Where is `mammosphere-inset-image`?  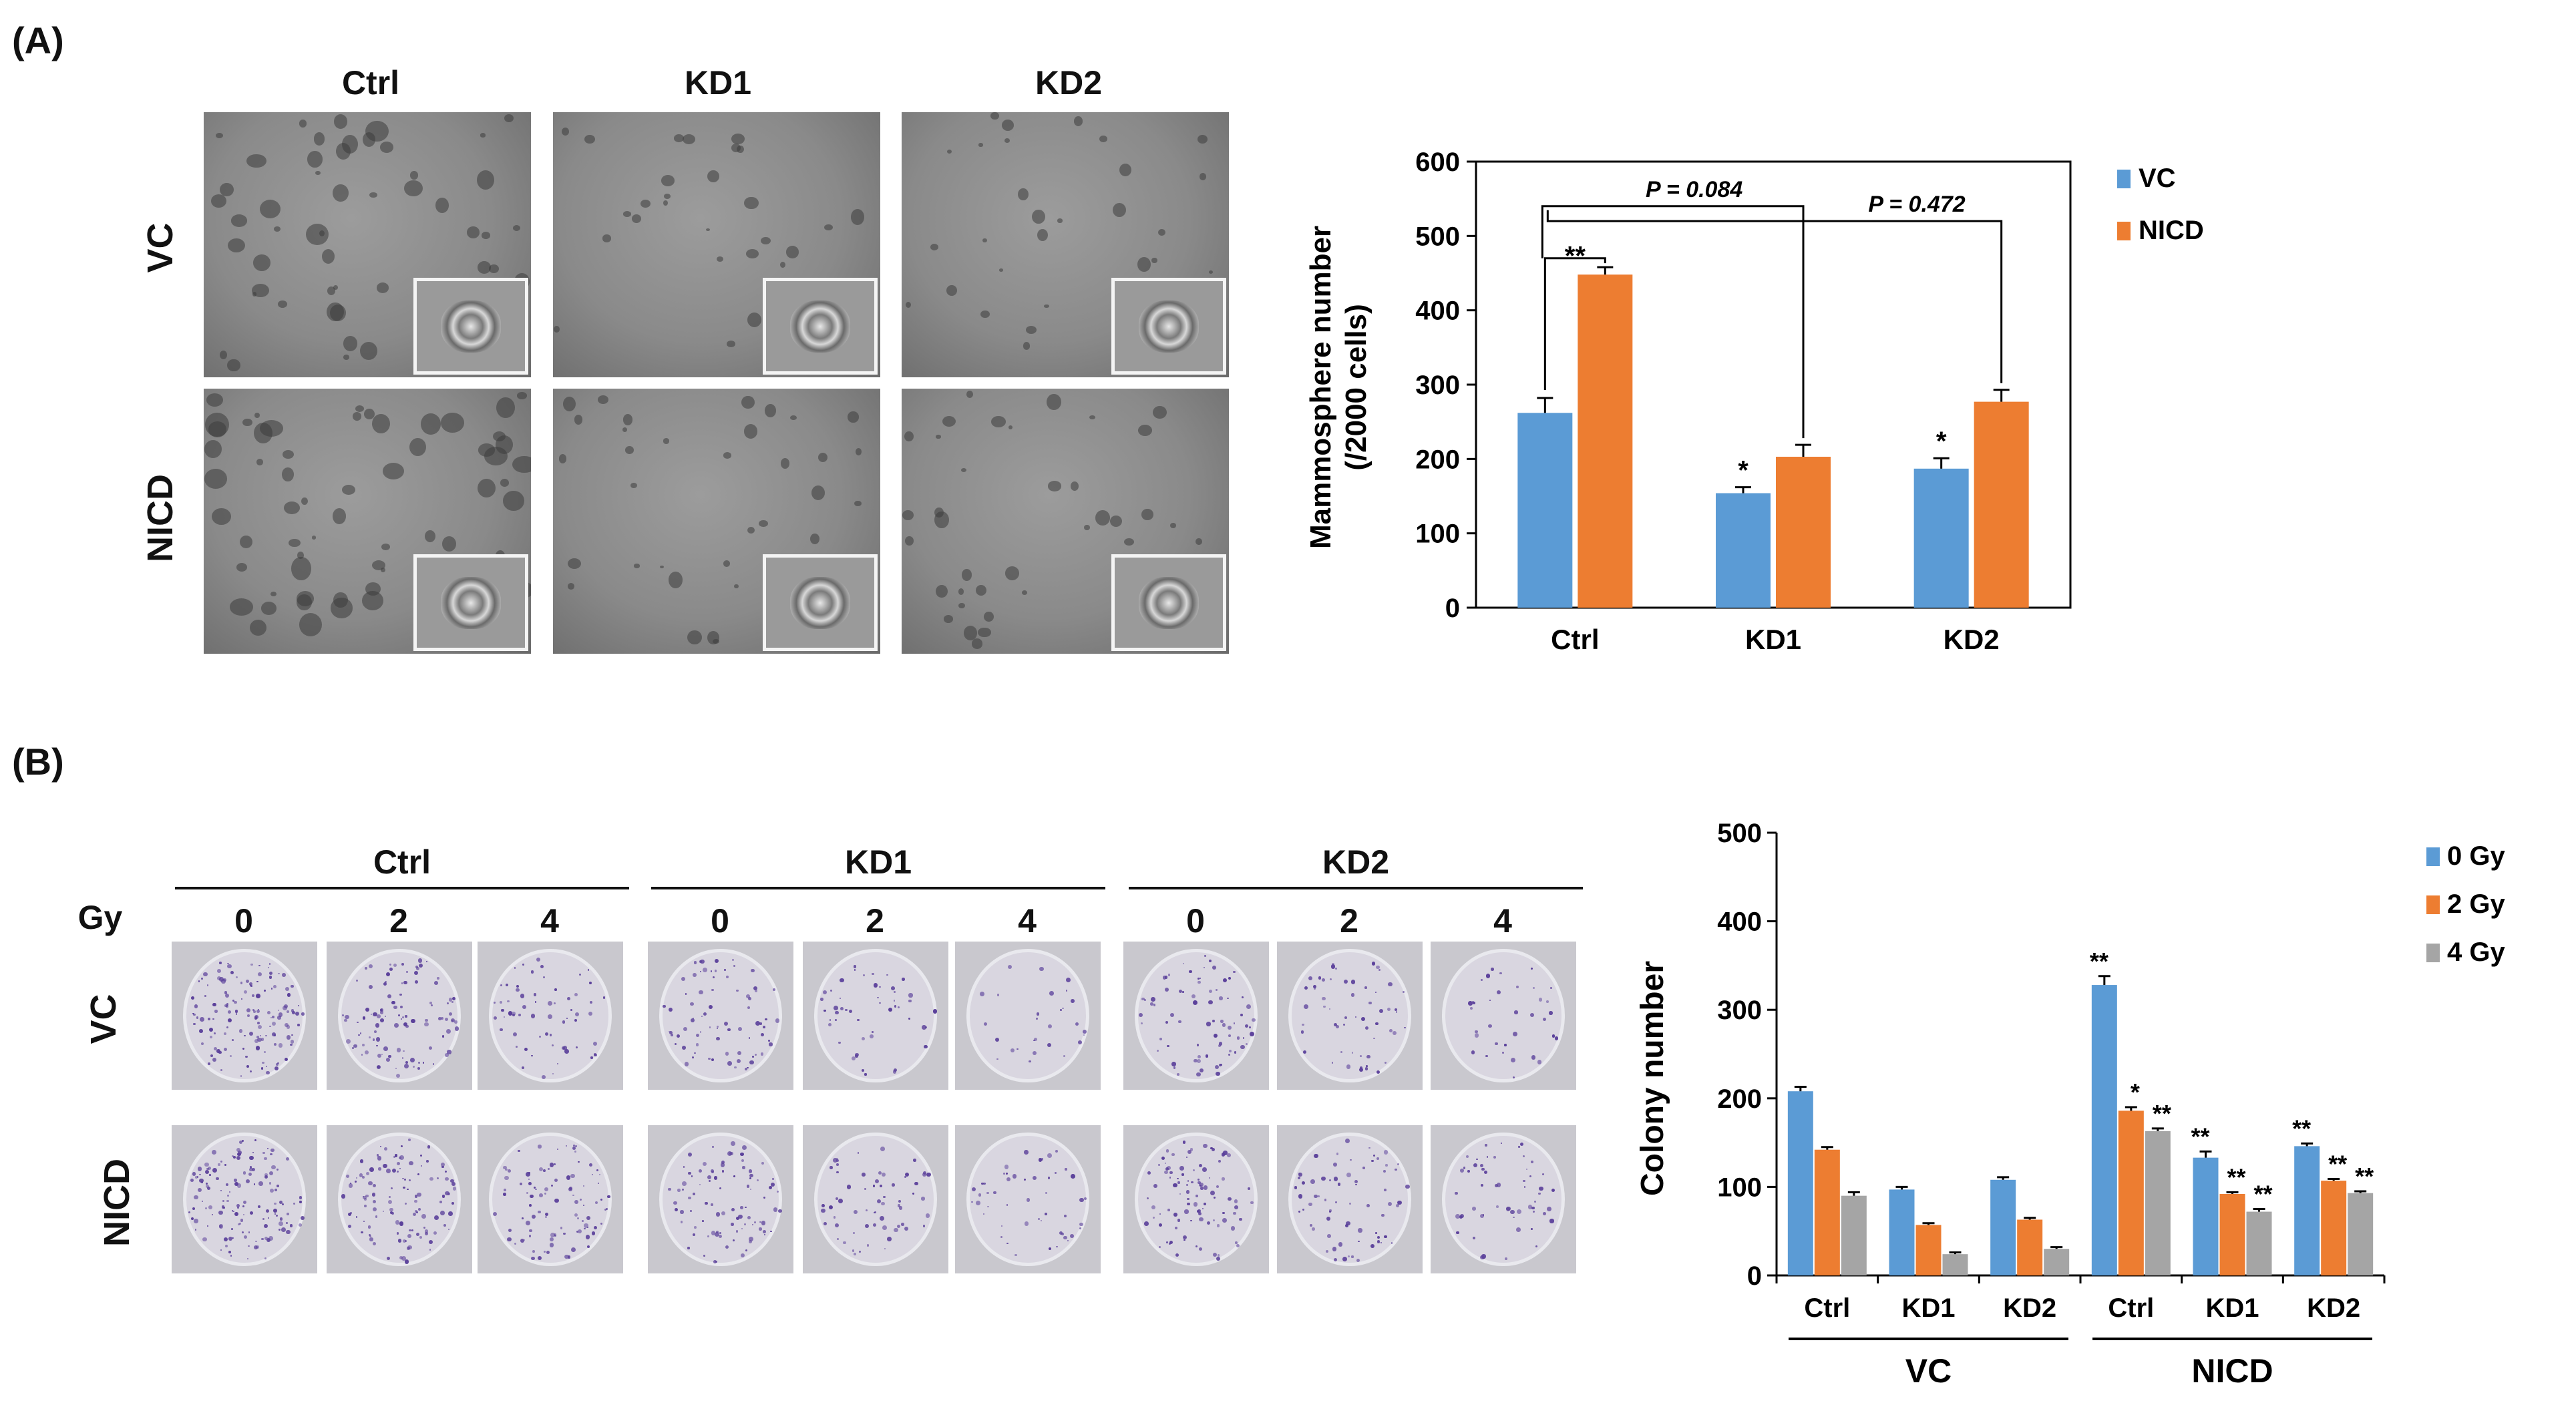
mammosphere-inset-image is located at coordinates (1169, 602).